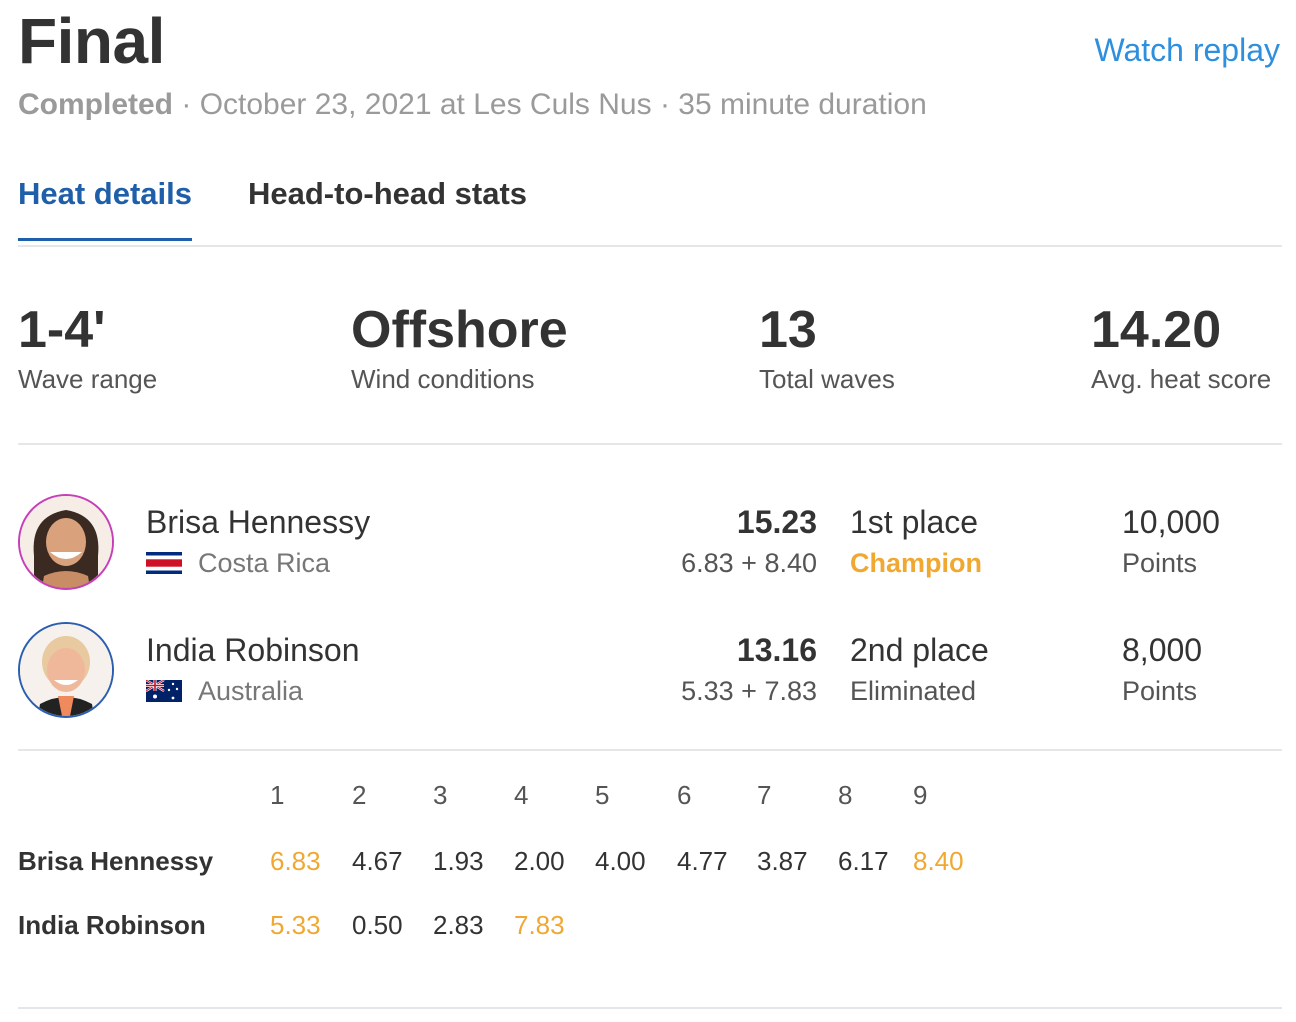 The image size is (1296, 1022). Describe the element at coordinates (602, 795) in the screenshot. I see `wave-number: 5` at that location.